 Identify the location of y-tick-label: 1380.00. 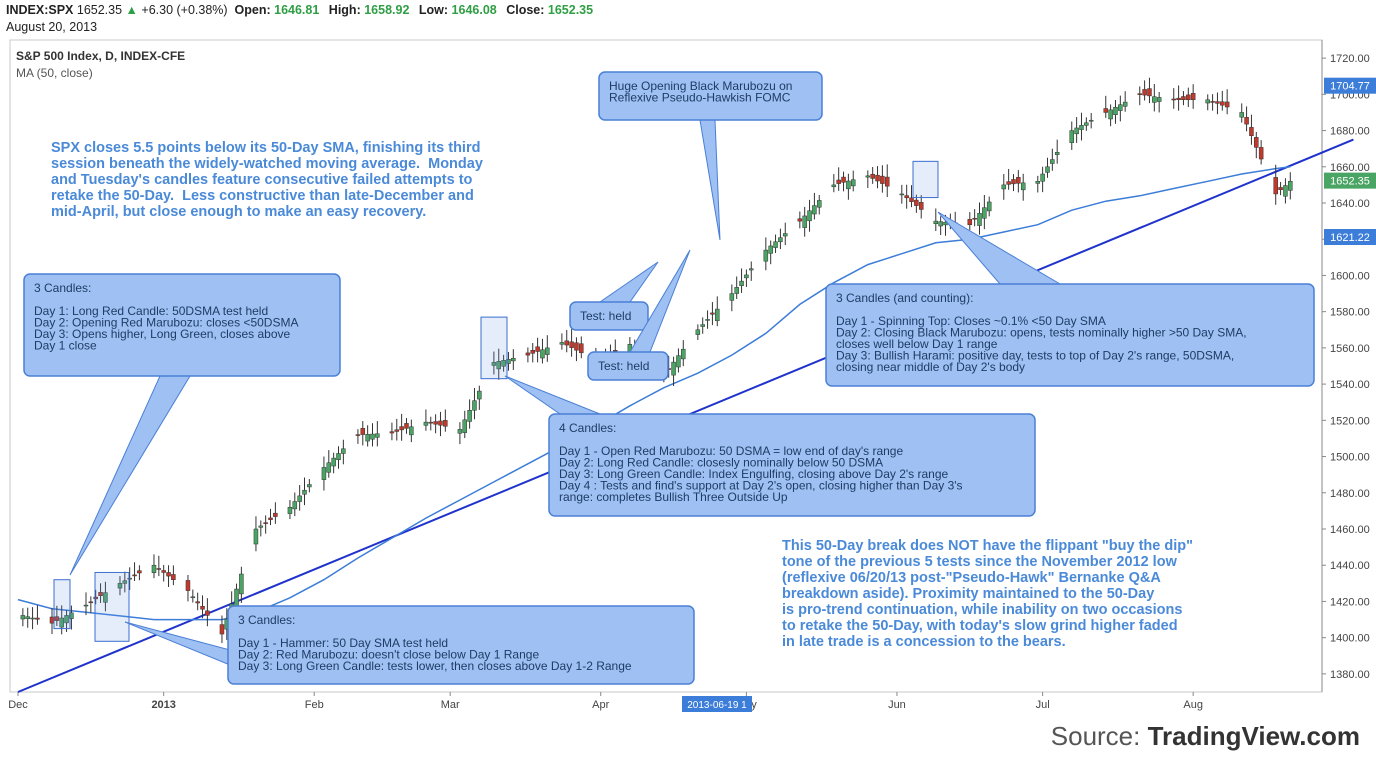
(1350, 675).